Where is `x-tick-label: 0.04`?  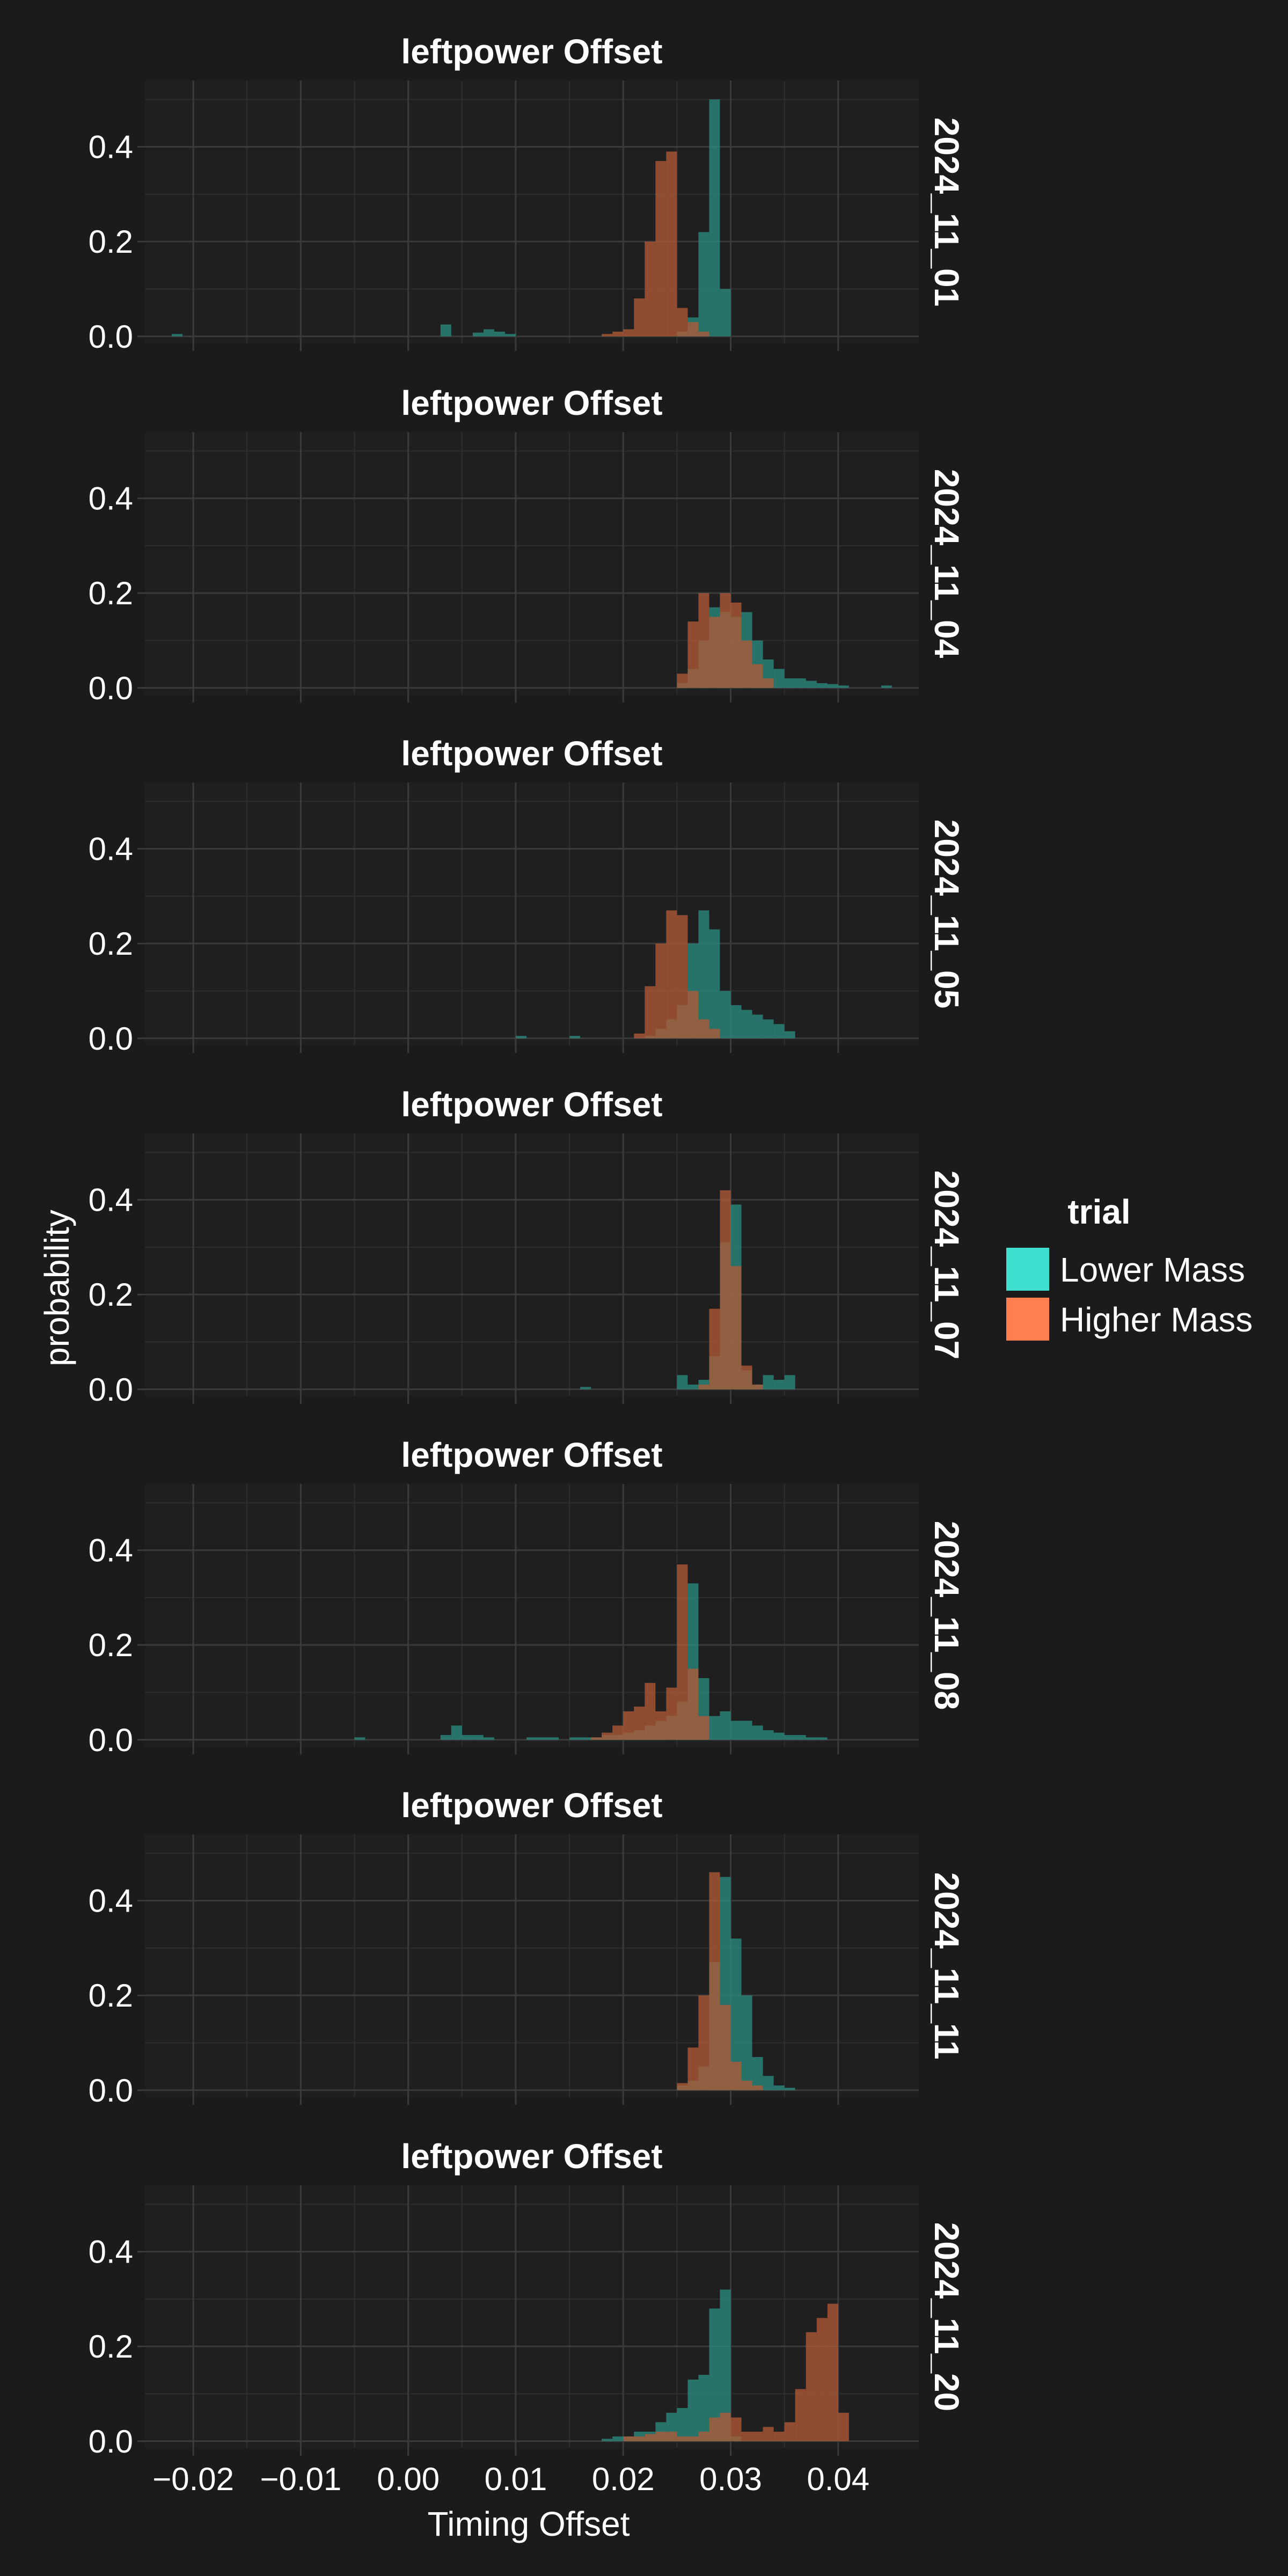 x-tick-label: 0.04 is located at coordinates (838, 2479).